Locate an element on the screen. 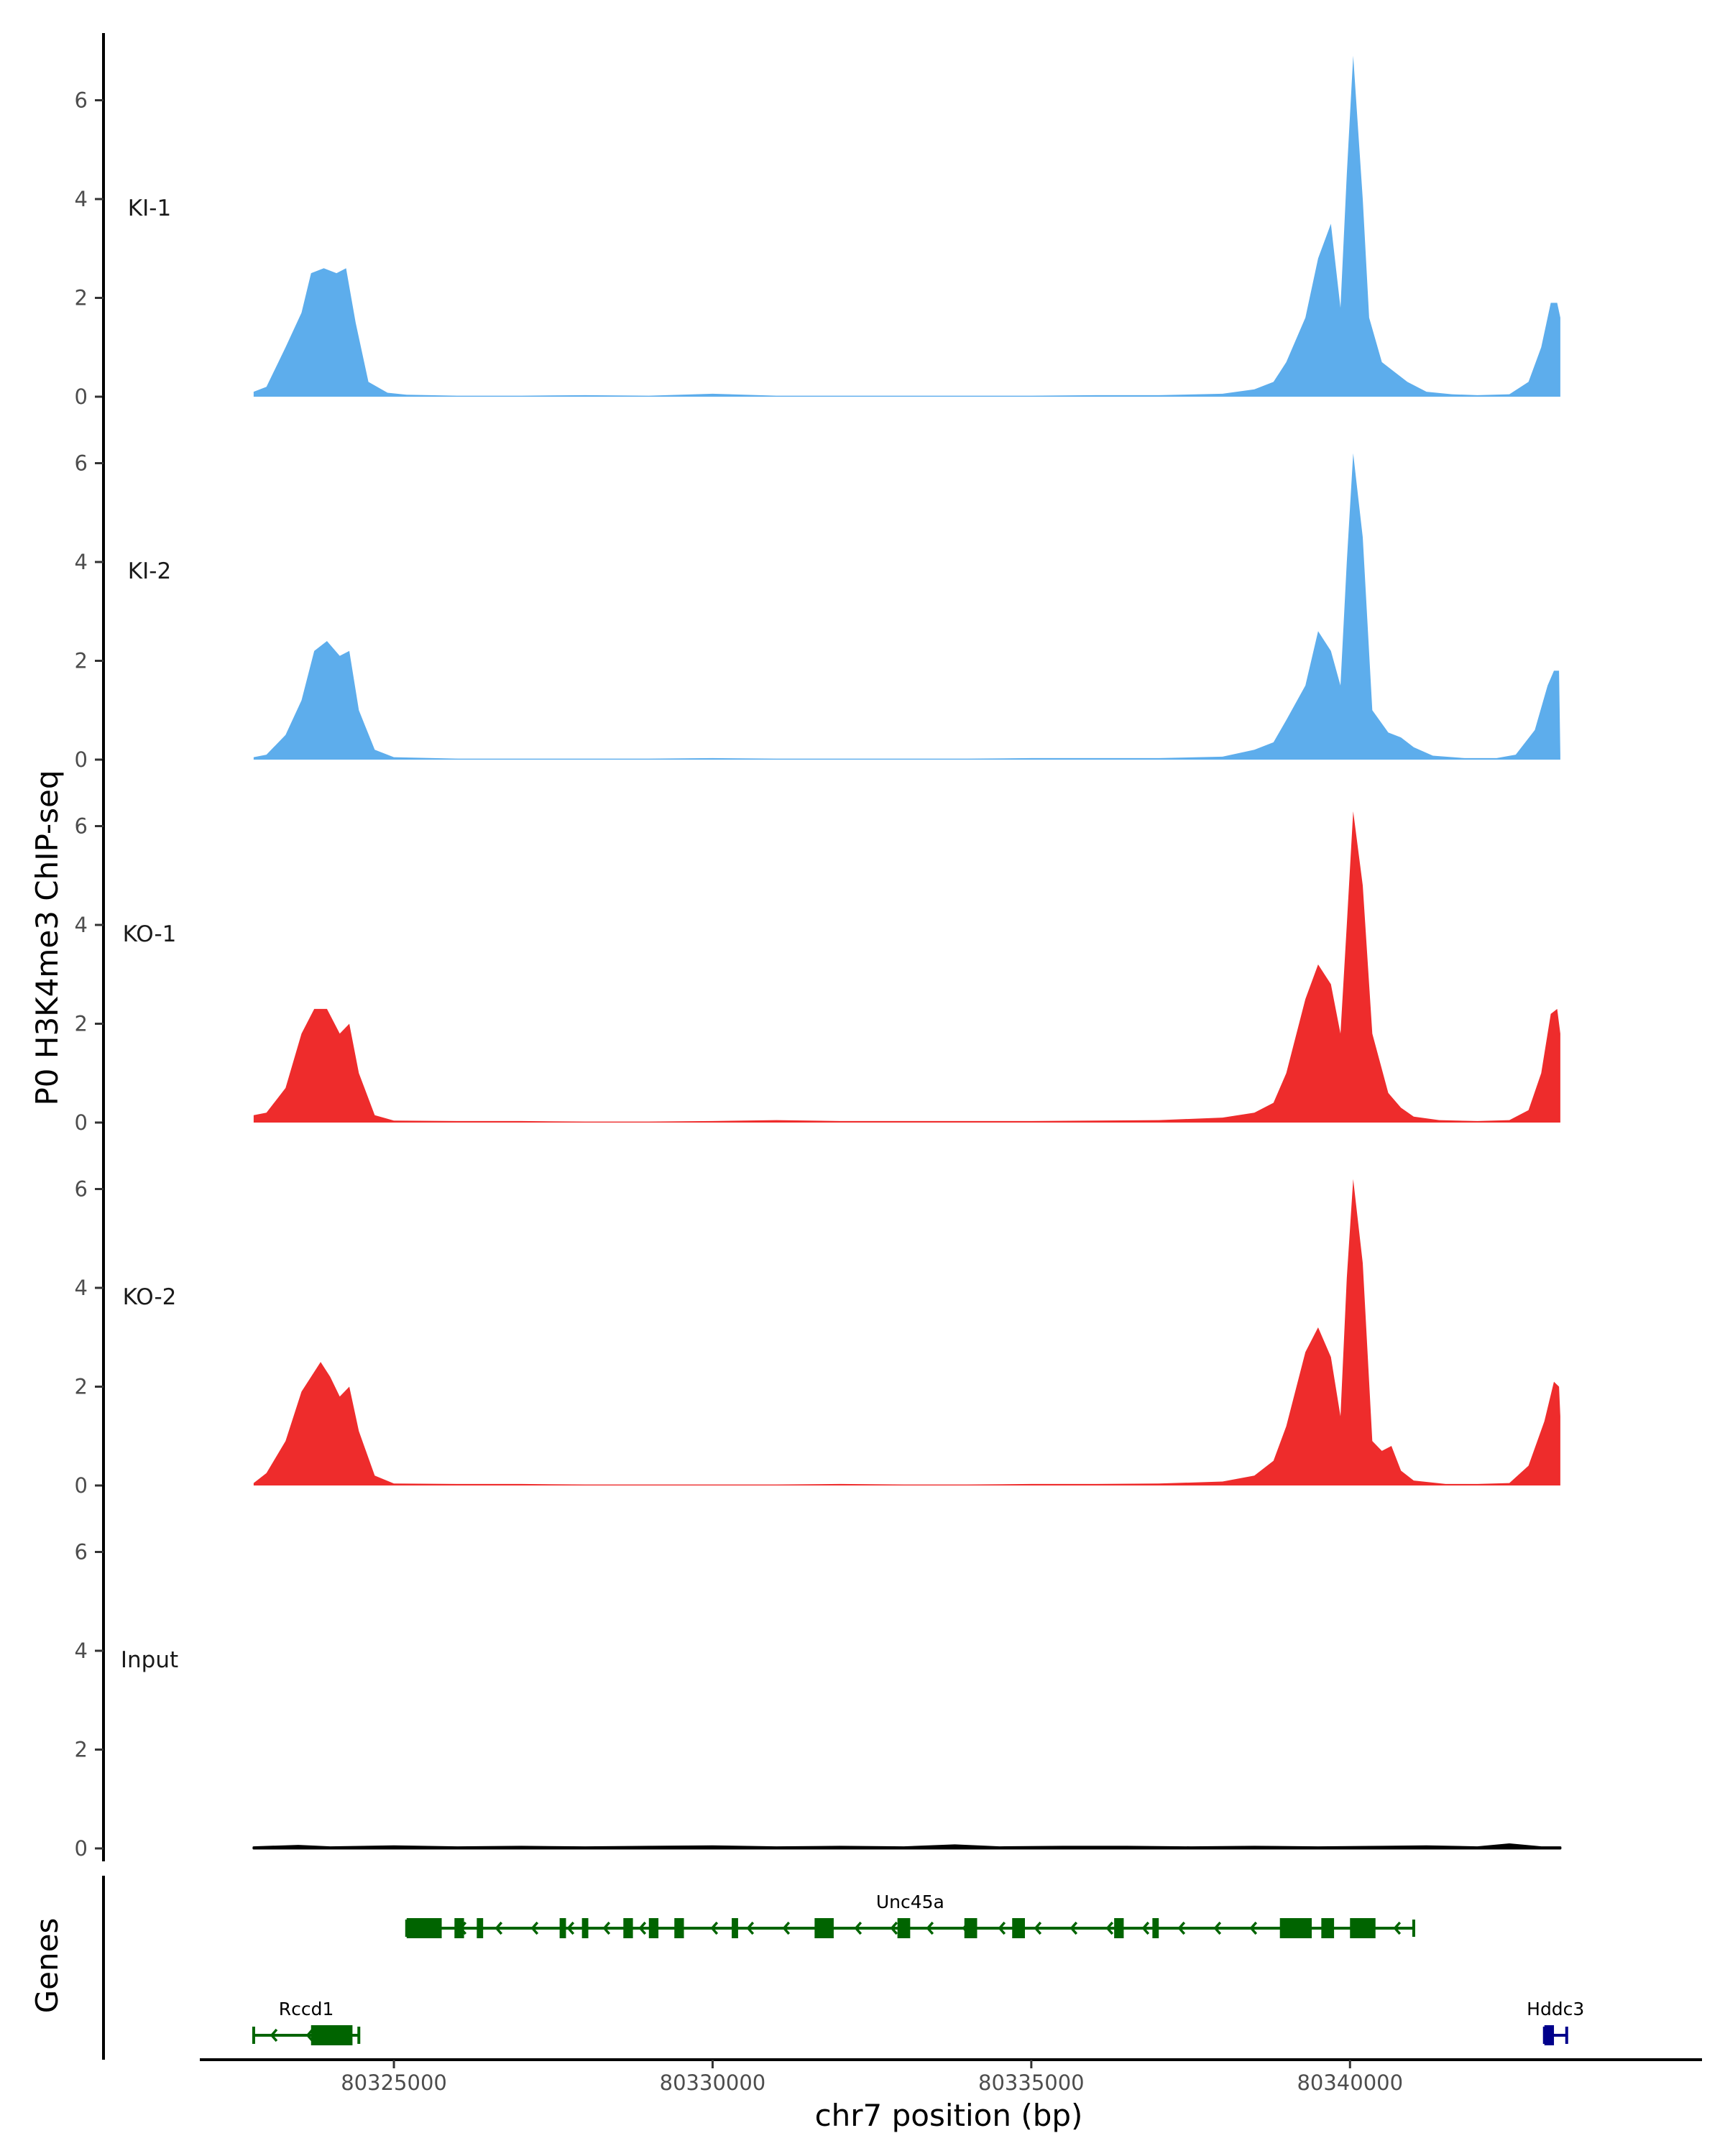 The width and height of the screenshot is (1725, 2156). gene-unc45a: Unc45a is located at coordinates (910, 1915).